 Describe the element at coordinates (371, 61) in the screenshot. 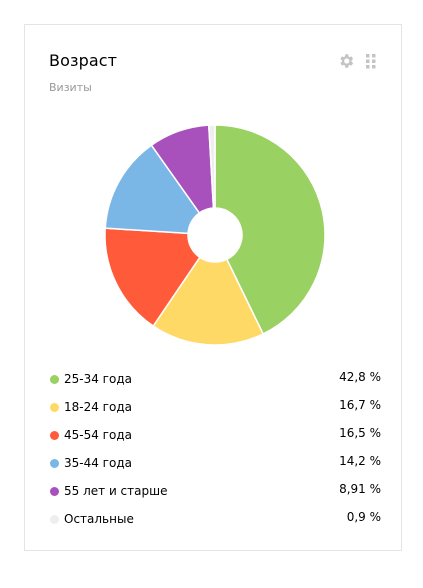

I see `grip-icon` at that location.